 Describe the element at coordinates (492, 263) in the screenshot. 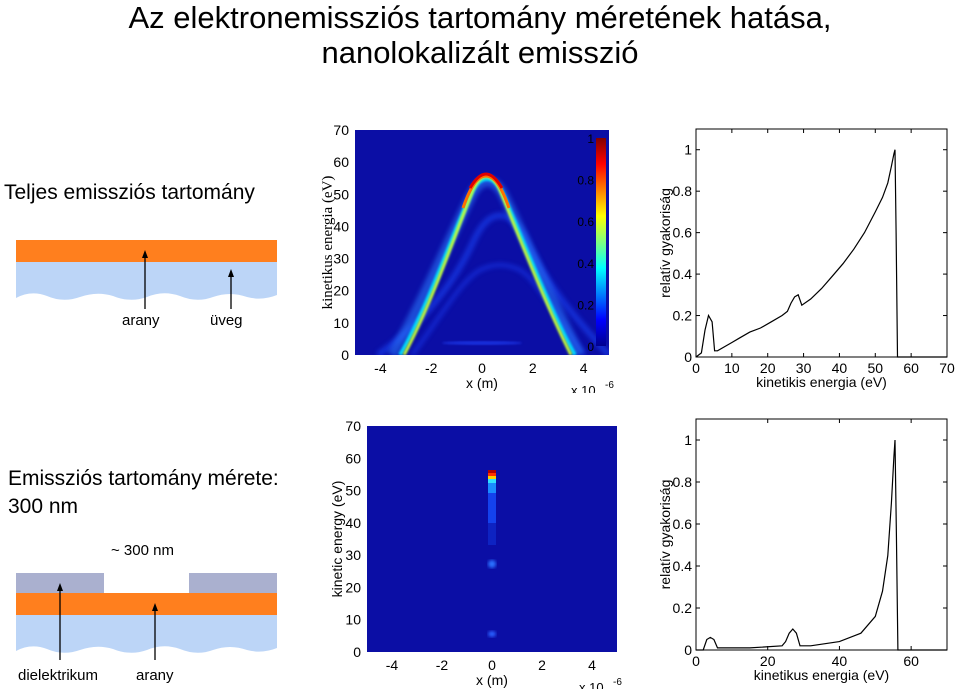

I see `emission-arcs` at that location.